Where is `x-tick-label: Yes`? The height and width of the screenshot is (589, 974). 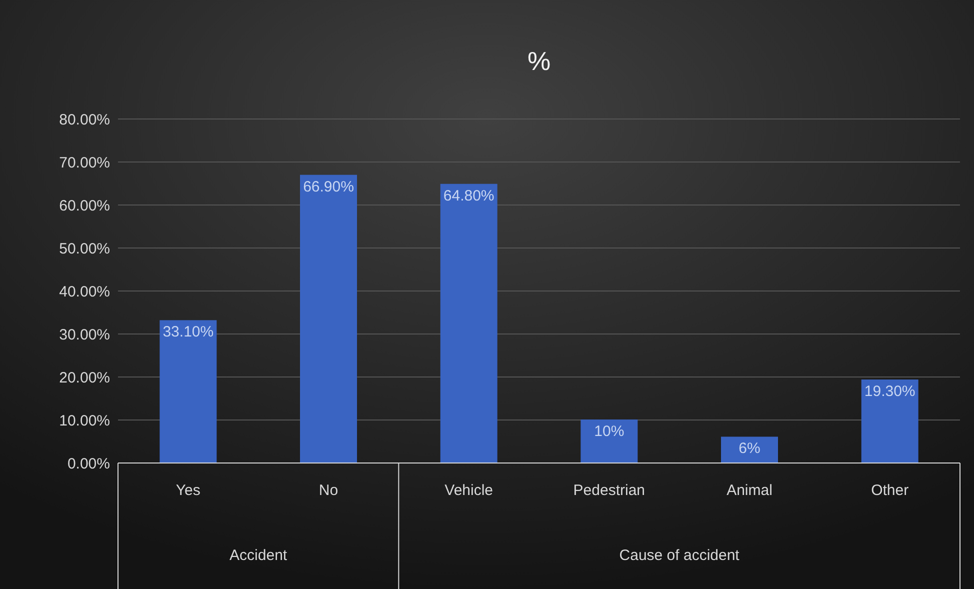
x-tick-label: Yes is located at coordinates (188, 490).